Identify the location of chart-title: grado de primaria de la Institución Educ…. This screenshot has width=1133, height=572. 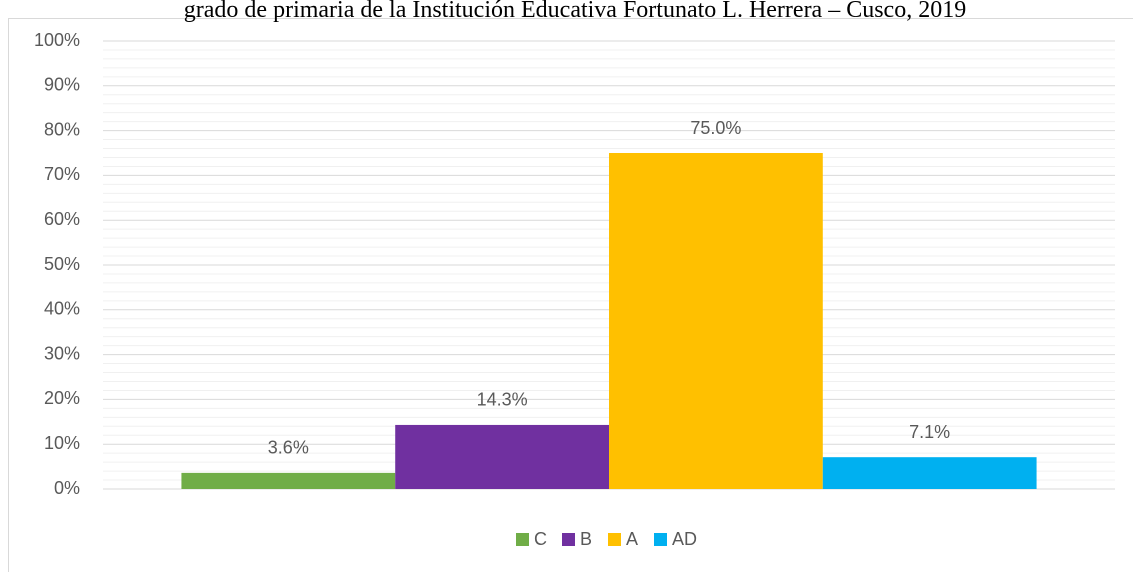
(575, 11).